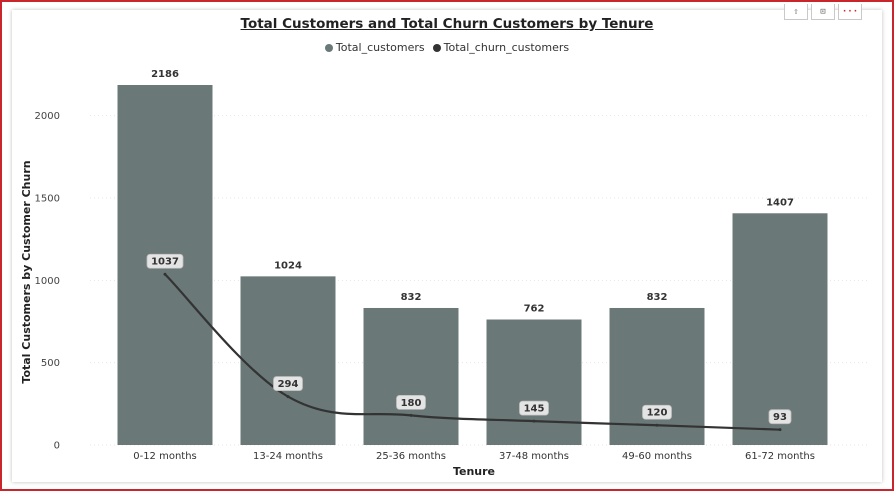 This screenshot has height=491, width=894. I want to click on line-data-label: 120, so click(657, 413).